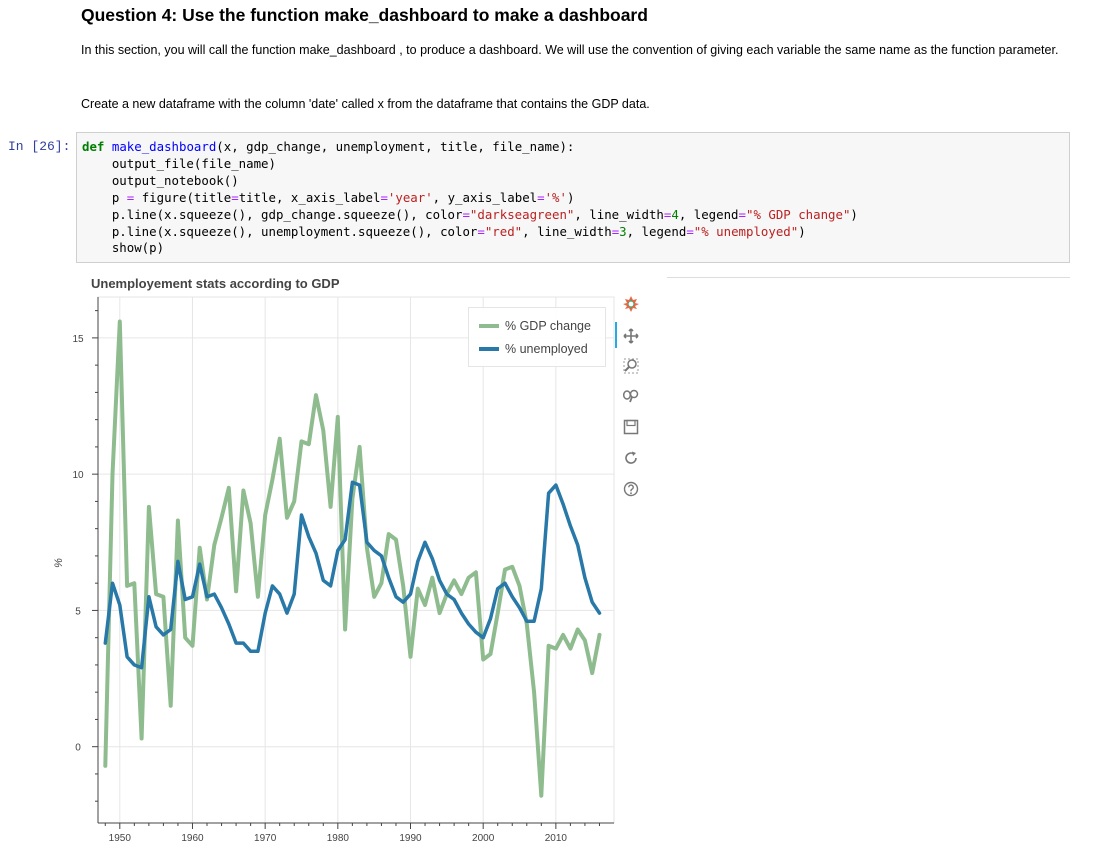  Describe the element at coordinates (548, 326) in the screenshot. I see `legend-label-gdp: % GDP change` at that location.